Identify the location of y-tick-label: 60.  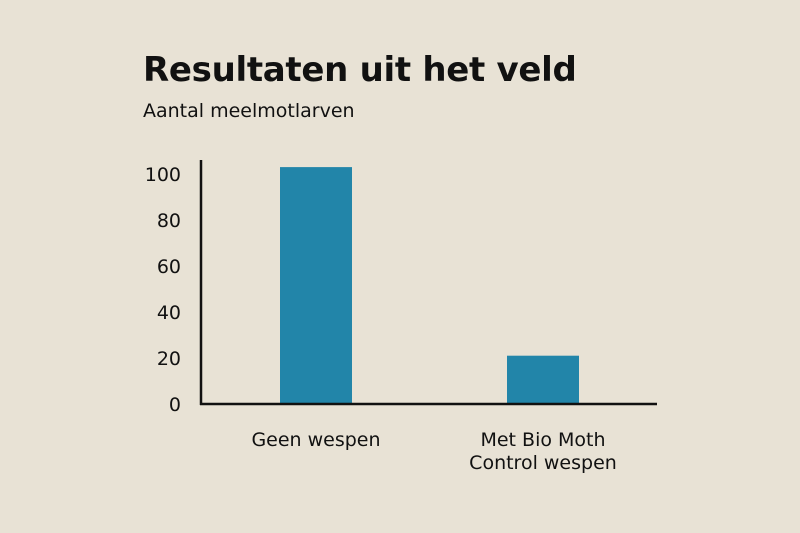
(169, 267).